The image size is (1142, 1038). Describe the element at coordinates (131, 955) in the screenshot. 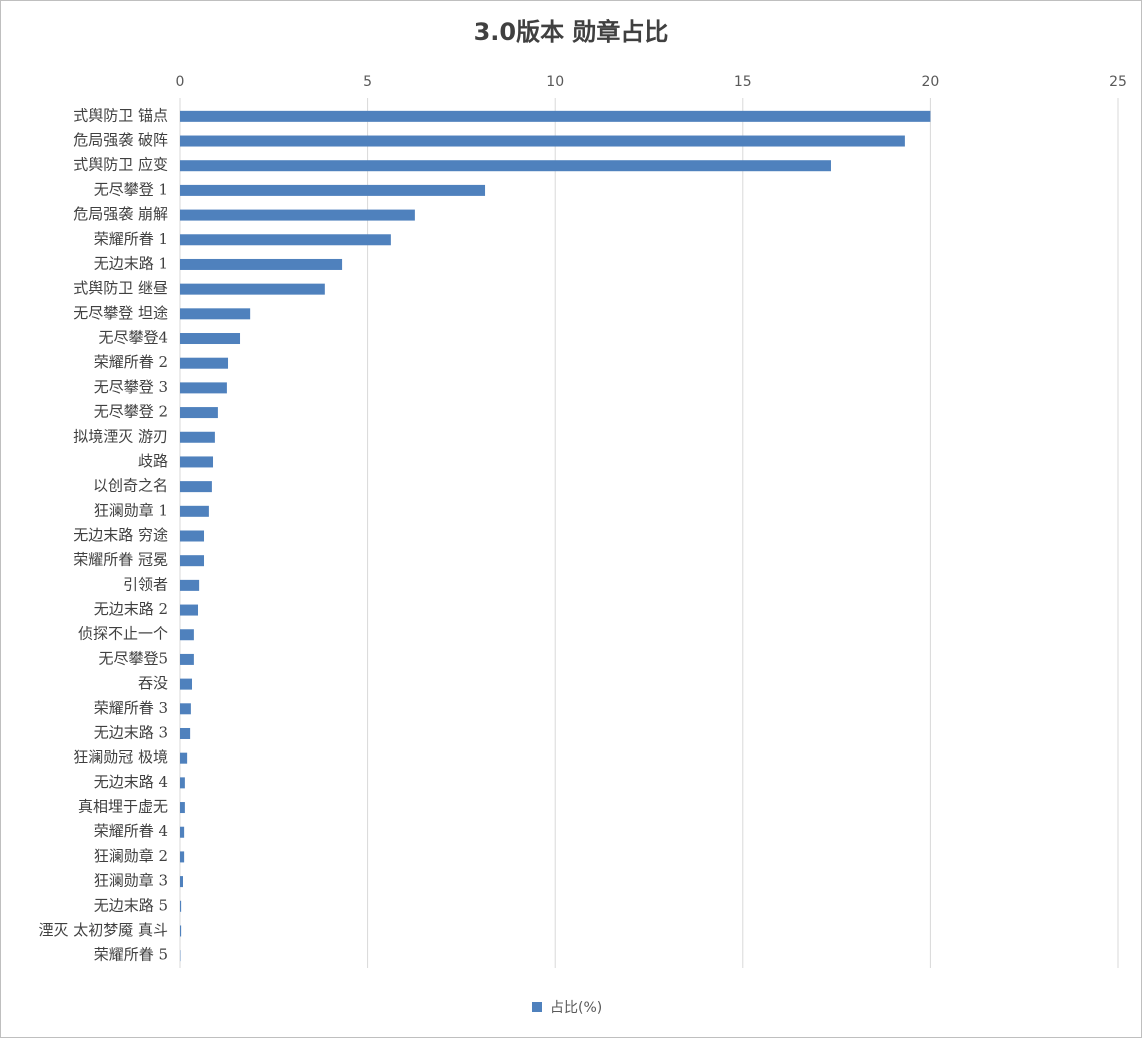

I see `y-tick-label: 荣耀所眷 5` at that location.